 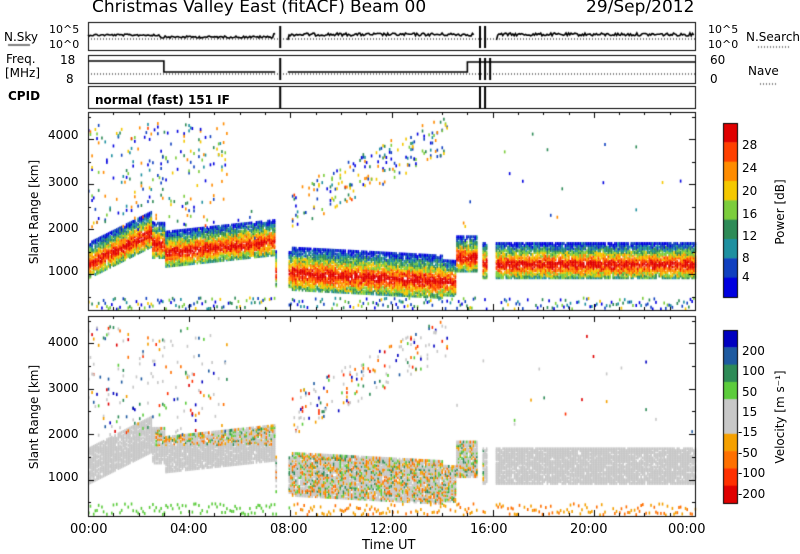 I want to click on xtick-2400: 00:00, so click(x=687, y=529).